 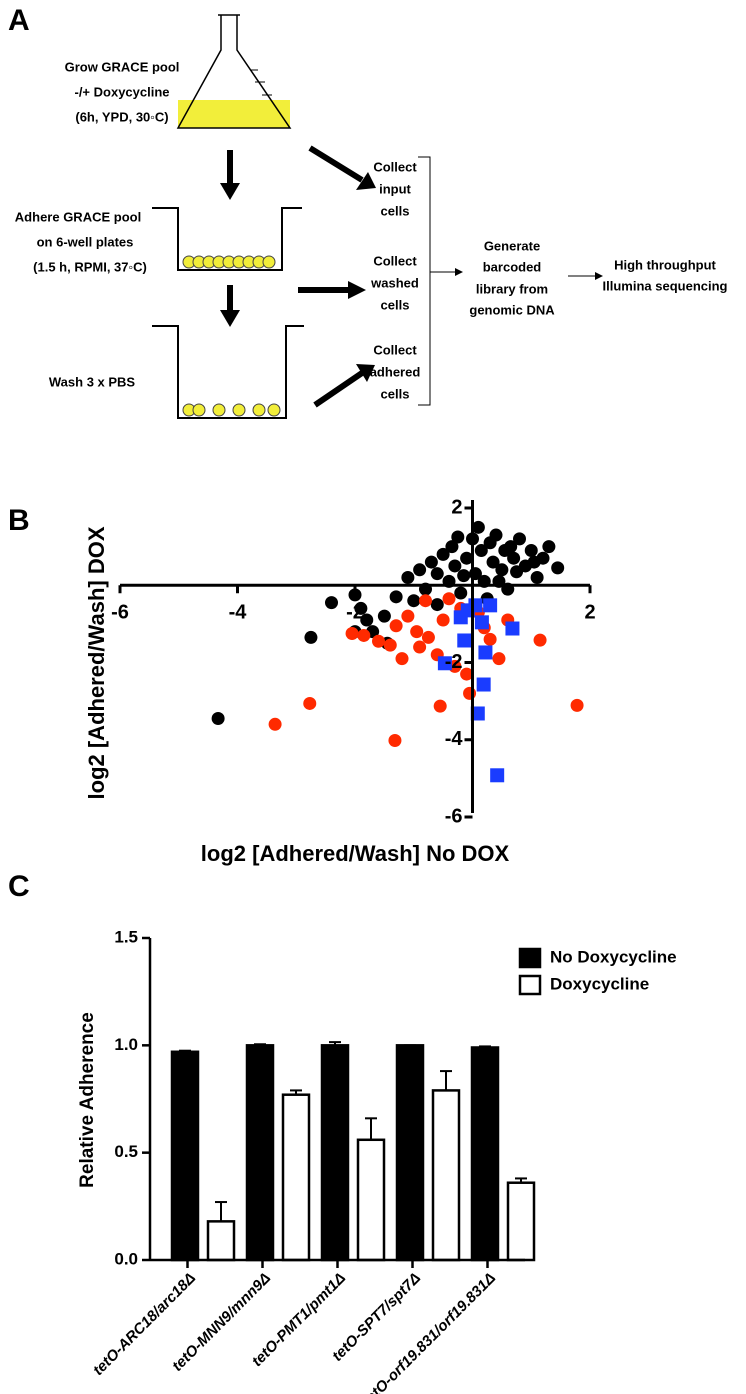 I want to click on flask-marks, so click(x=261, y=82).